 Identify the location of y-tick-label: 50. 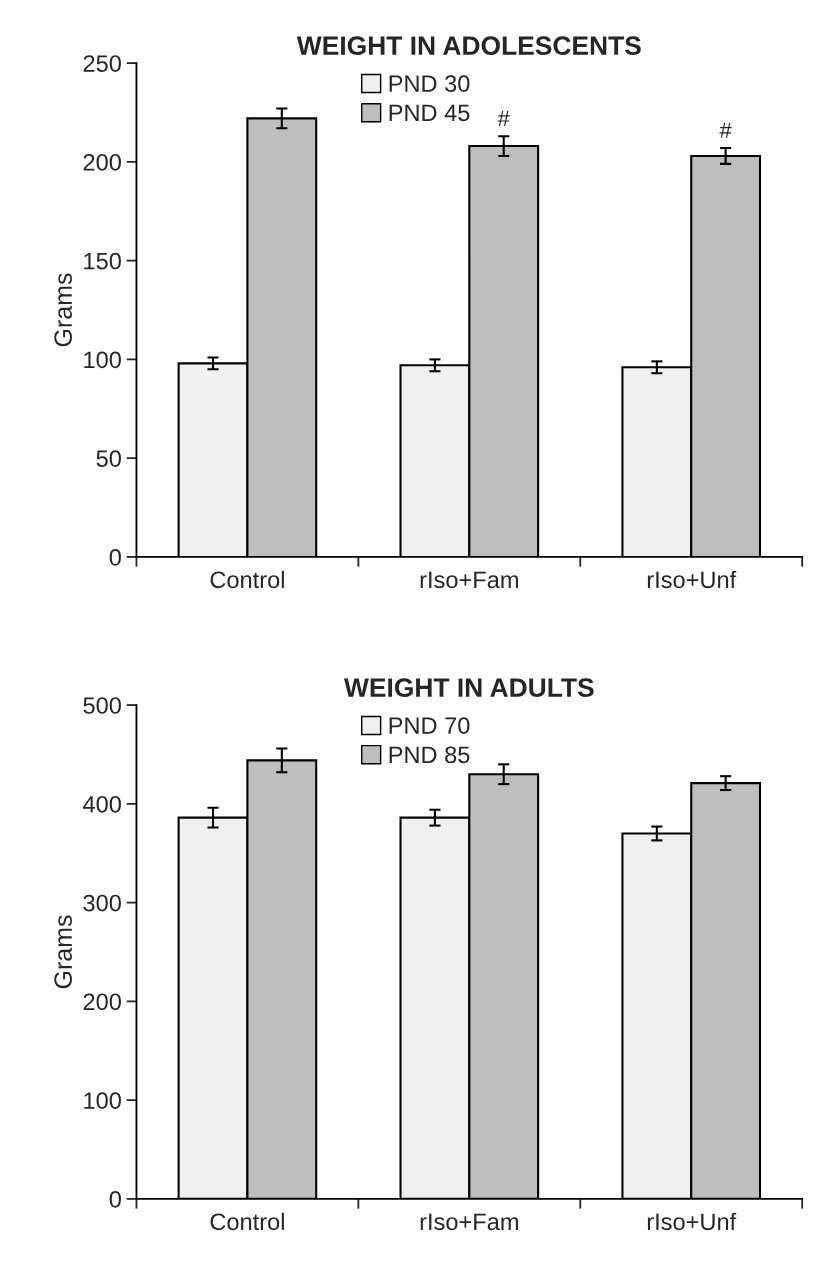
(108, 458).